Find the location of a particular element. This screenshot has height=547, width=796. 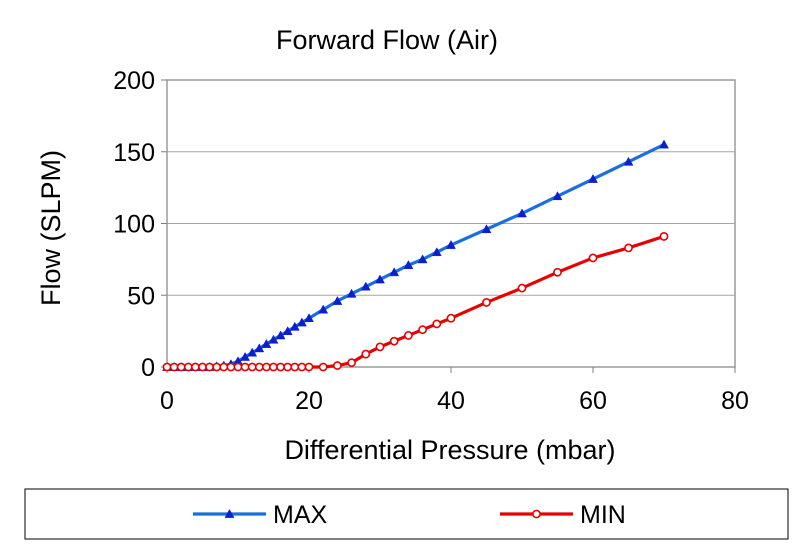

y-tick-label: 200 is located at coordinates (134, 81).